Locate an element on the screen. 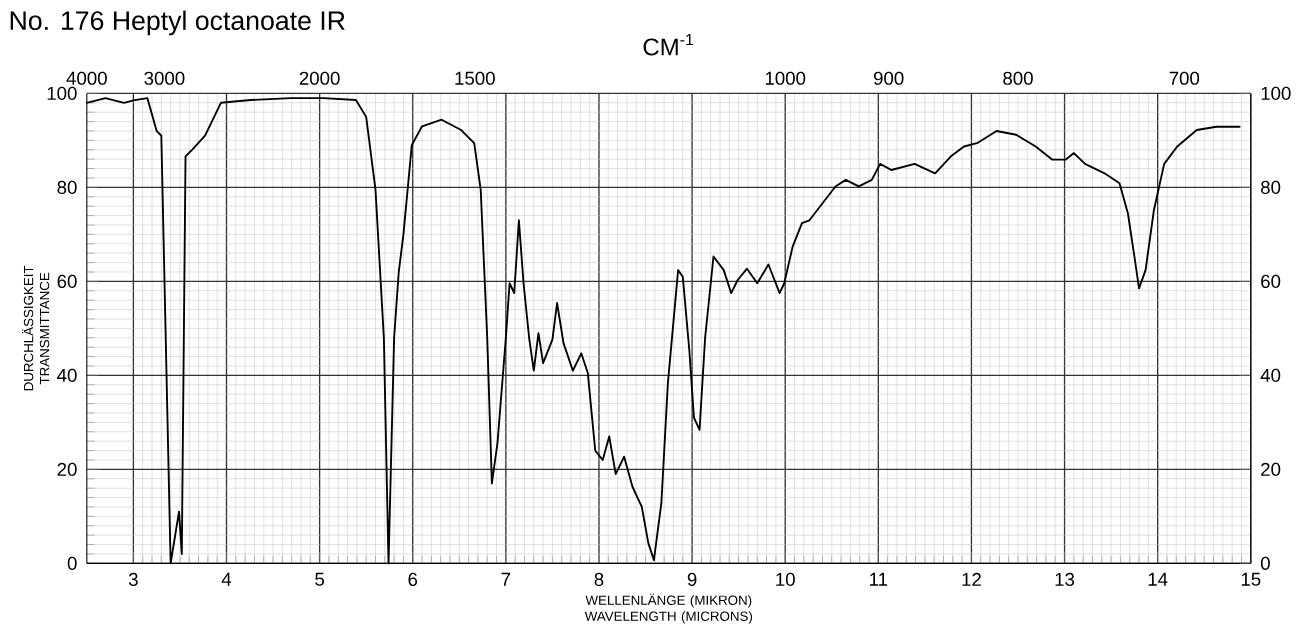  x-tick-label: 3 is located at coordinates (133, 579).